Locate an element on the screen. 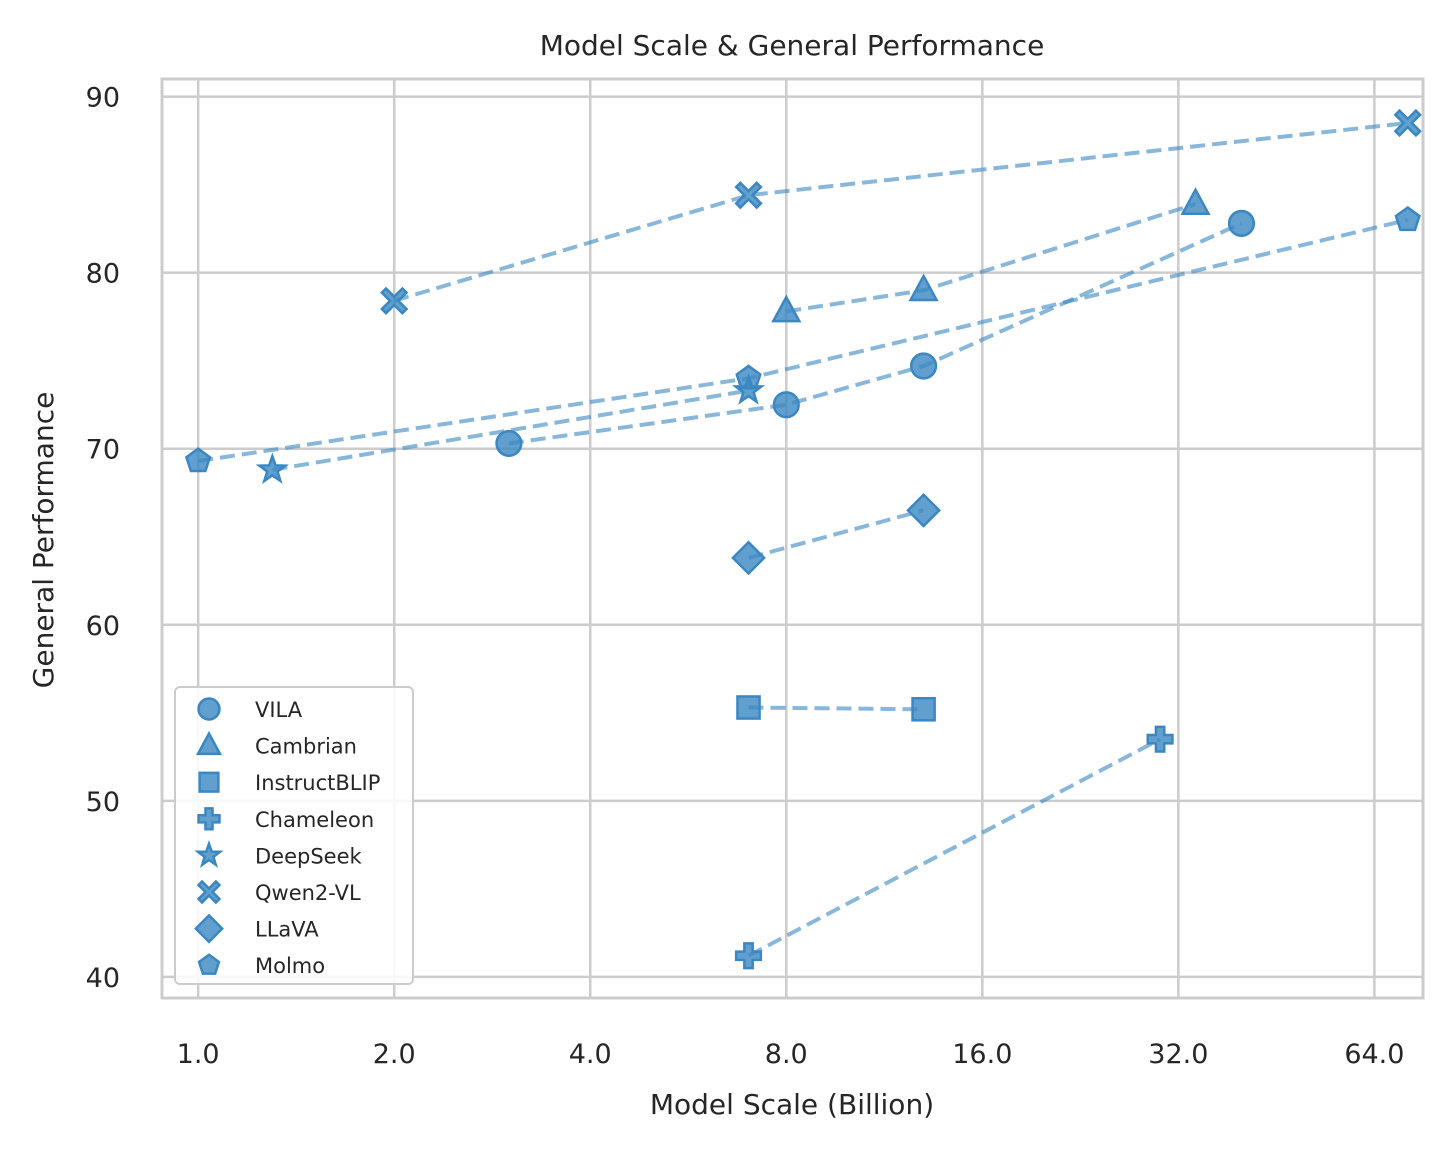 The height and width of the screenshot is (1151, 1452). y-tick-label: 40 is located at coordinates (103, 978).